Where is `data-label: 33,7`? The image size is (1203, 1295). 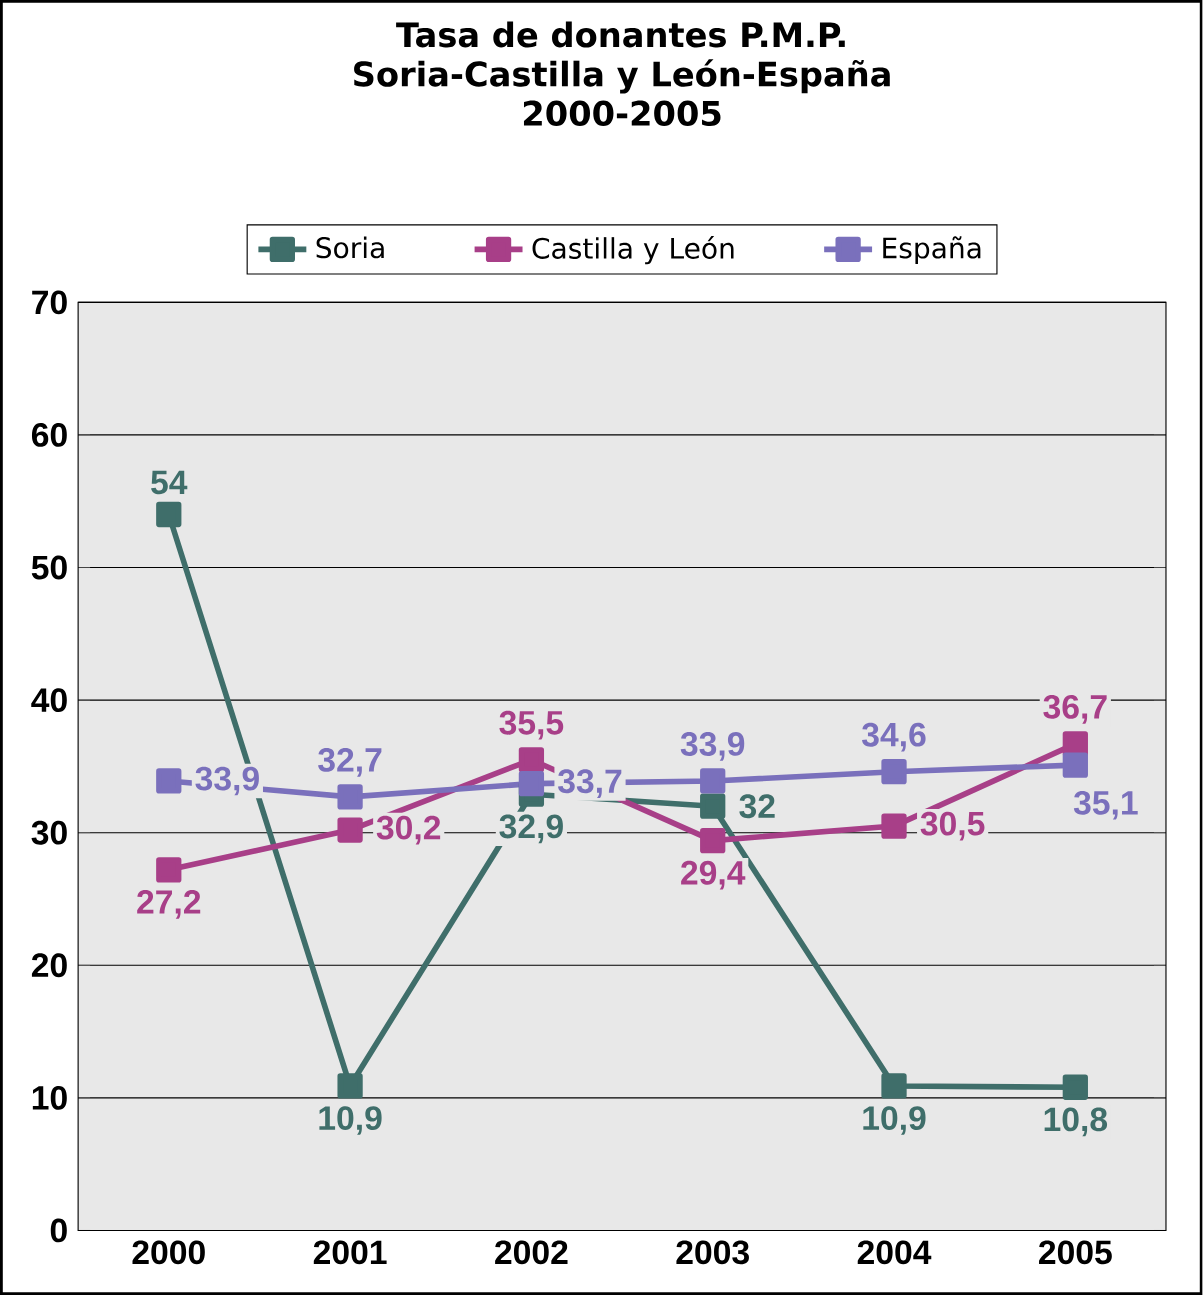 data-label: 33,7 is located at coordinates (590, 783).